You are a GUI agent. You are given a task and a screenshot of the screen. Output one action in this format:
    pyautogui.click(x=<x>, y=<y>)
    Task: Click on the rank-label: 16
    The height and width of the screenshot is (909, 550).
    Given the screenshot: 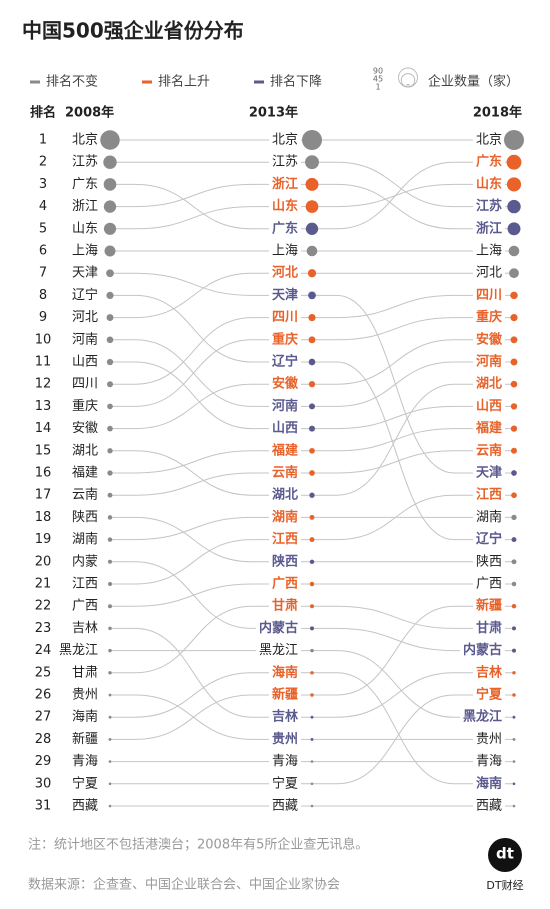 What is the action you would take?
    pyautogui.click(x=43, y=473)
    